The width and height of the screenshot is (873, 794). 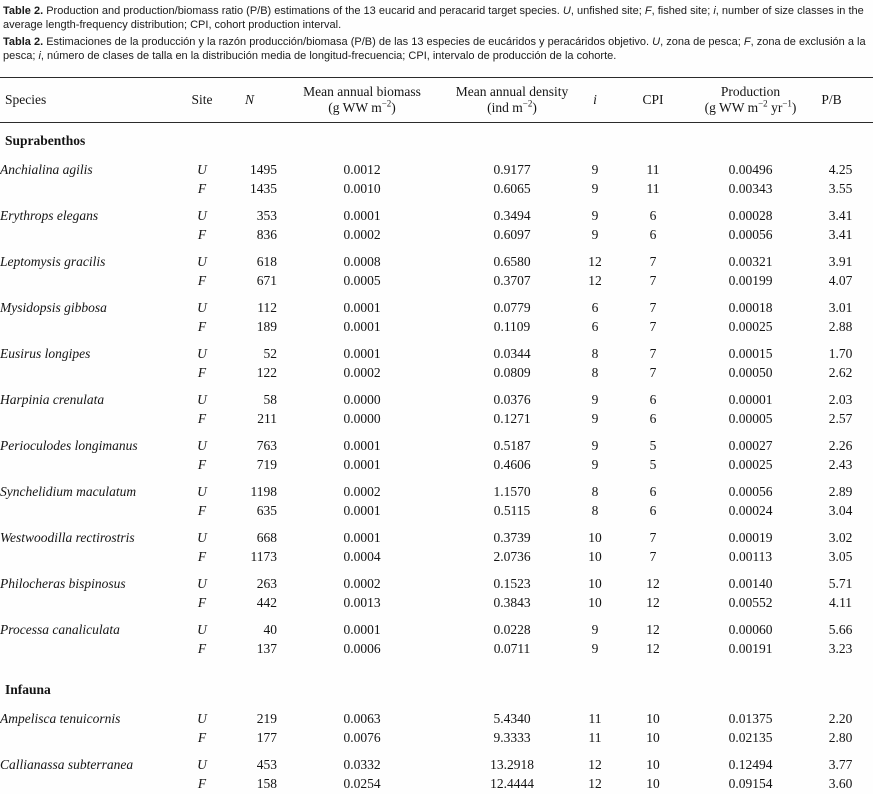 I want to click on biomass-cell: 0.0010, so click(x=362, y=188).